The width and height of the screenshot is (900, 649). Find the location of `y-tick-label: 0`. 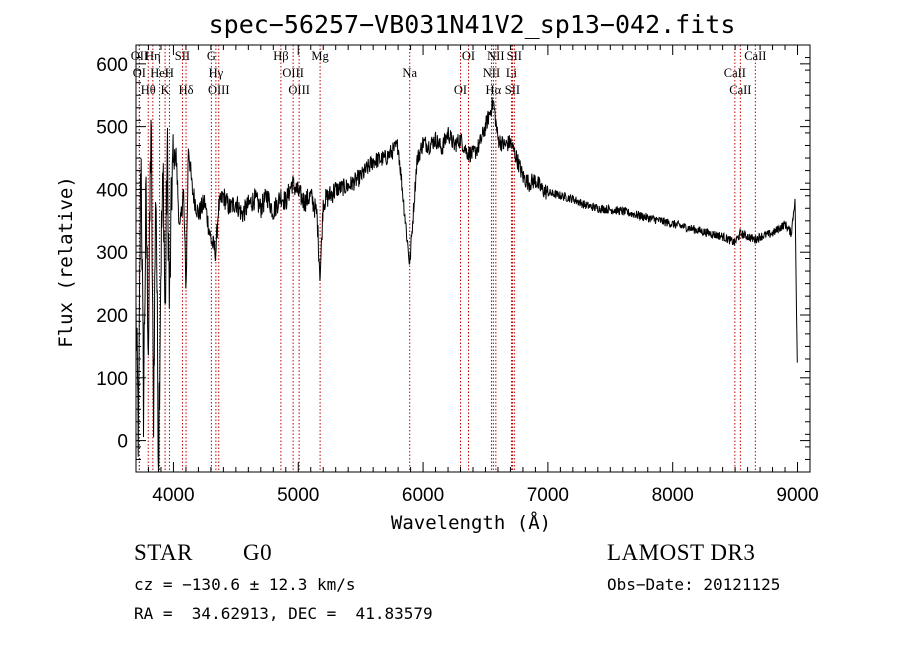

y-tick-label: 0 is located at coordinates (122, 442).